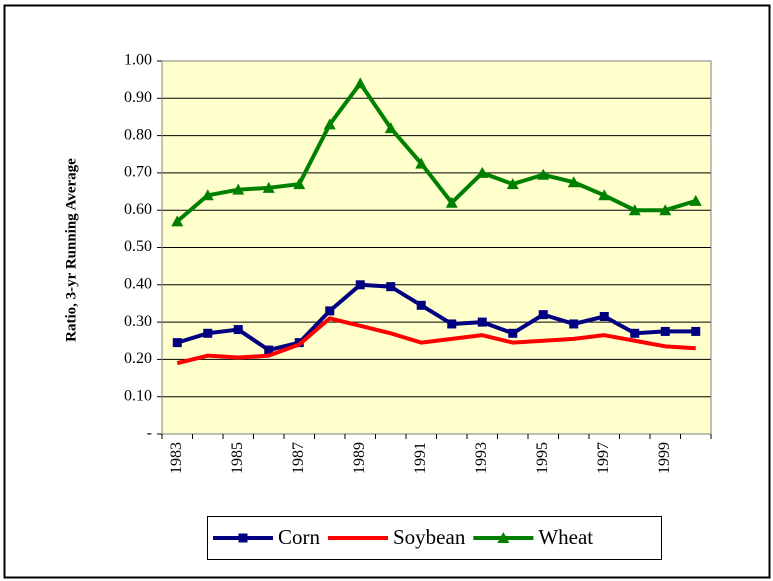 This screenshot has width=773, height=581. I want to click on y-tick-label: -, so click(149, 433).